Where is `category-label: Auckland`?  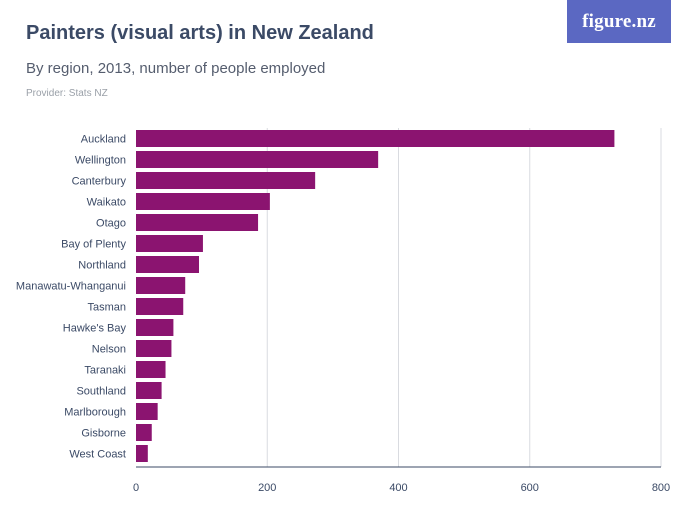
category-label: Auckland is located at coordinates (103, 140).